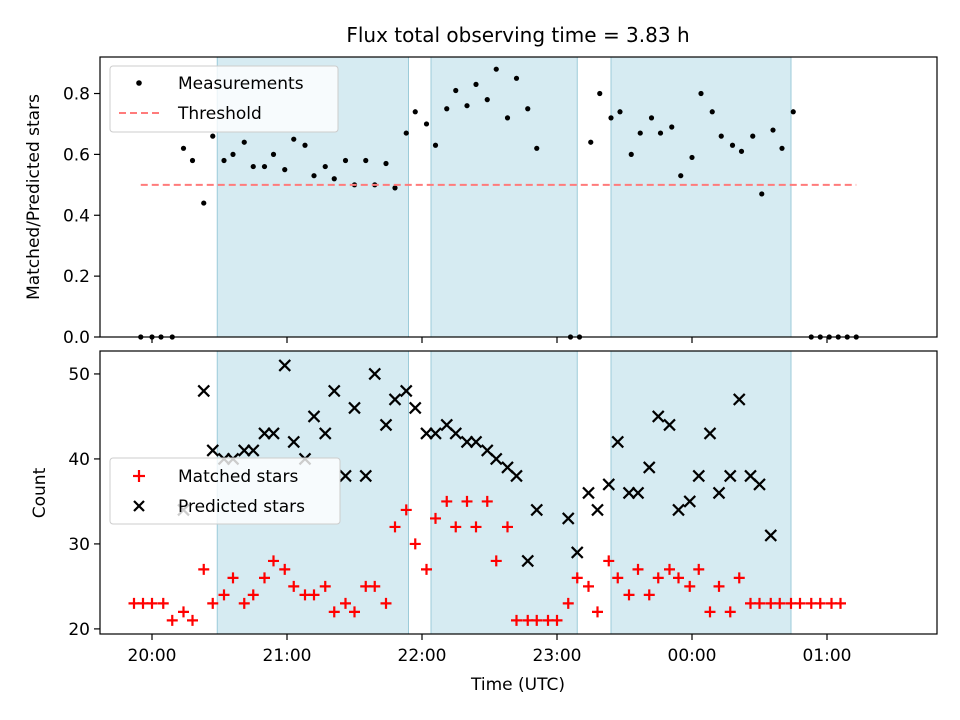 The image size is (960, 720). Describe the element at coordinates (79, 460) in the screenshot. I see `y-tick-label: 40` at that location.